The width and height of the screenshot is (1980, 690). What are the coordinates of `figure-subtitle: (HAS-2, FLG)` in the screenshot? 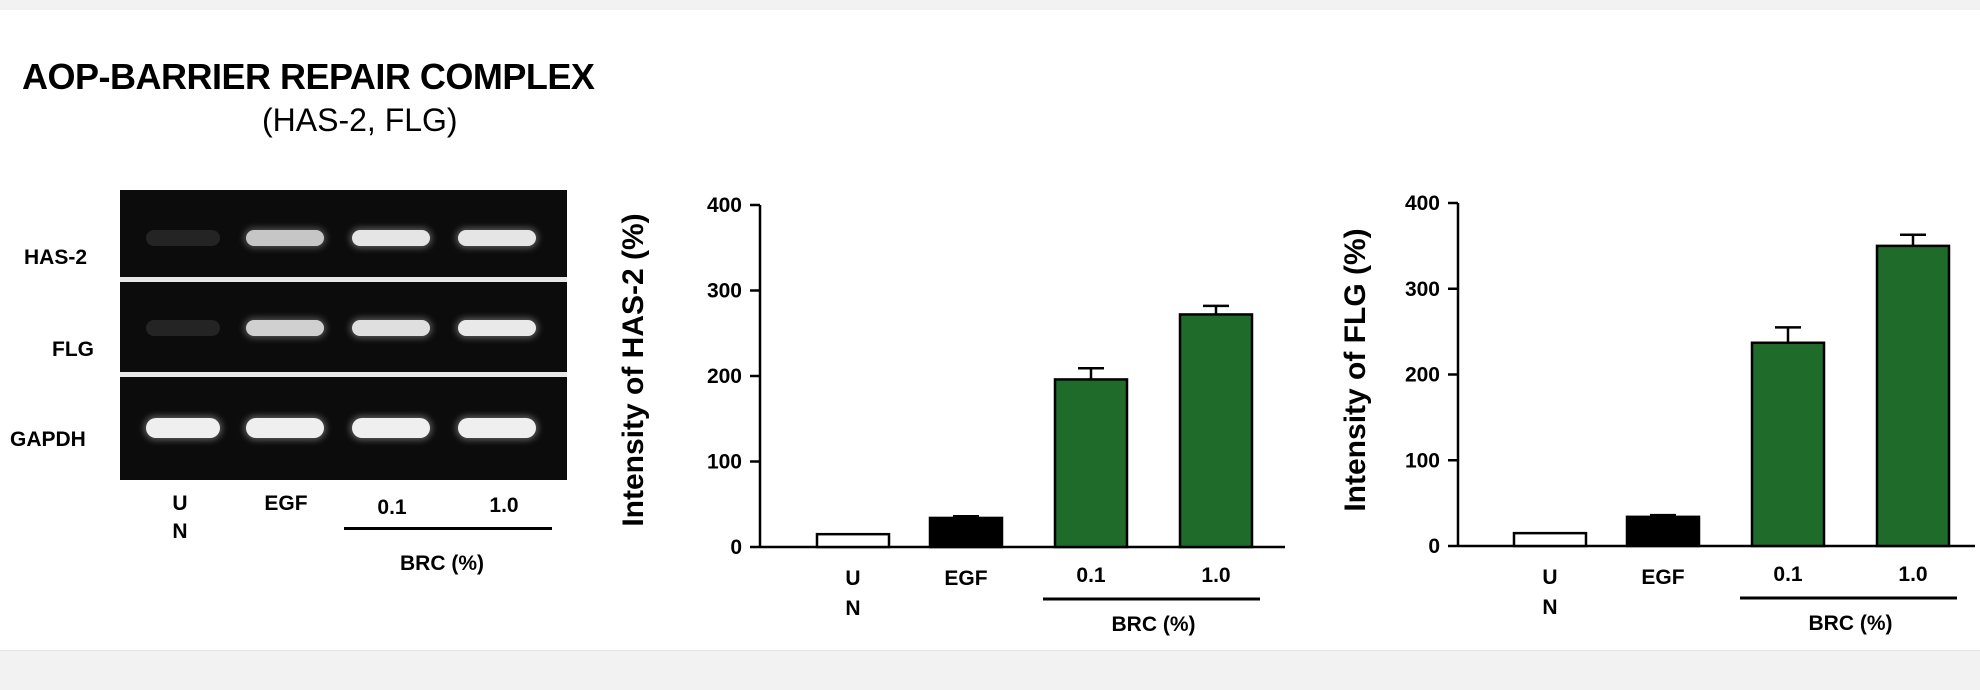 It's located at (360, 120).